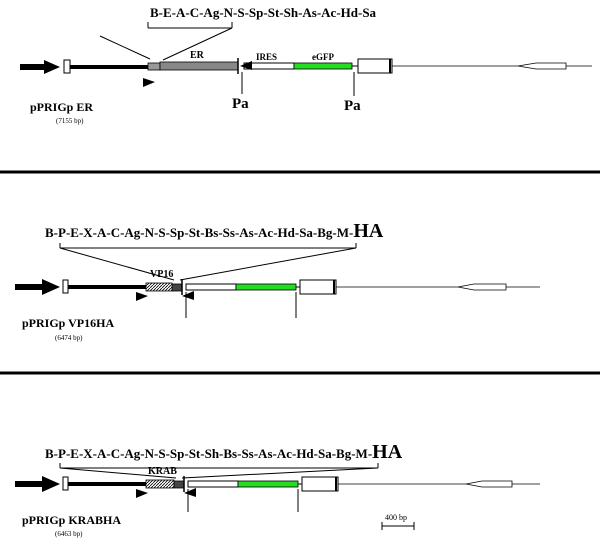  I want to click on backbone-thick, so click(109, 67).